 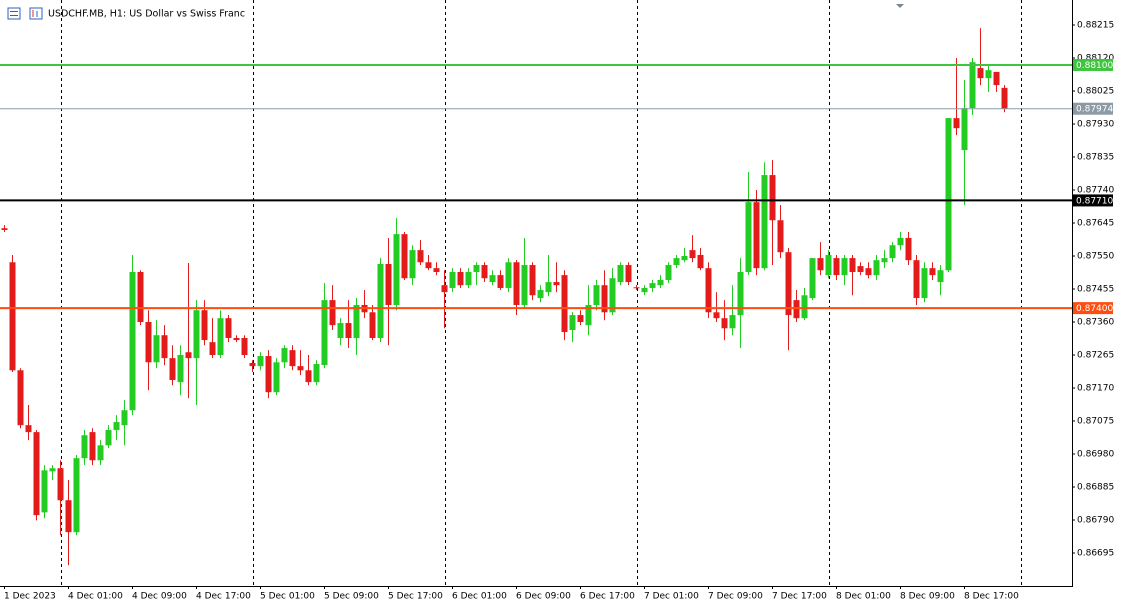 What do you see at coordinates (95, 597) in the screenshot?
I see `x-tick-label: 4 Dec 01:00` at bounding box center [95, 597].